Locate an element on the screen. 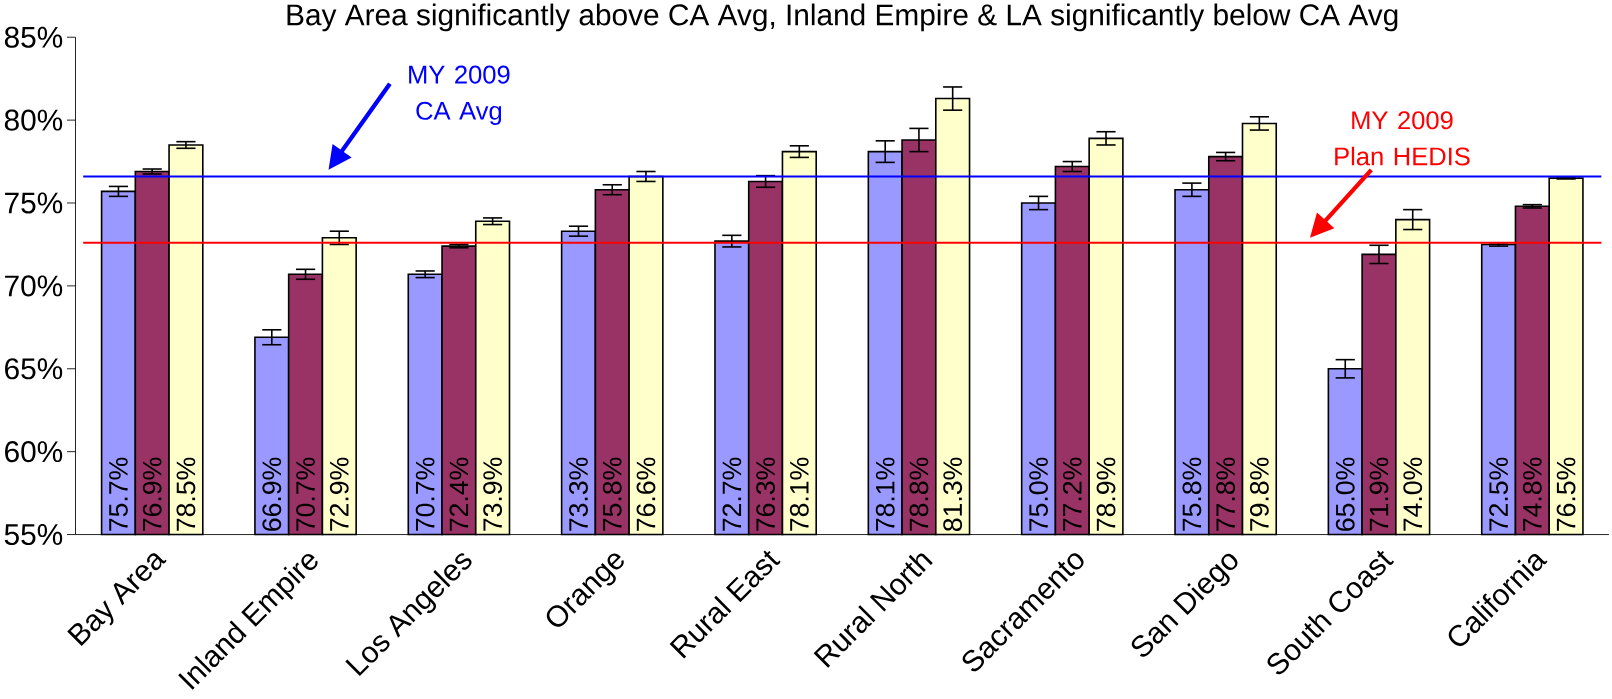 The width and height of the screenshot is (1612, 699). data-label: 78.8% is located at coordinates (919, 494).